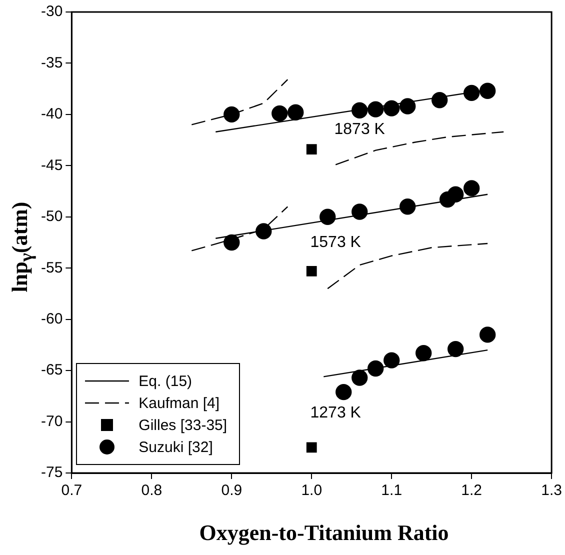 The image size is (565, 555). What do you see at coordinates (360, 129) in the screenshot?
I see `annotation: 1873 K` at bounding box center [360, 129].